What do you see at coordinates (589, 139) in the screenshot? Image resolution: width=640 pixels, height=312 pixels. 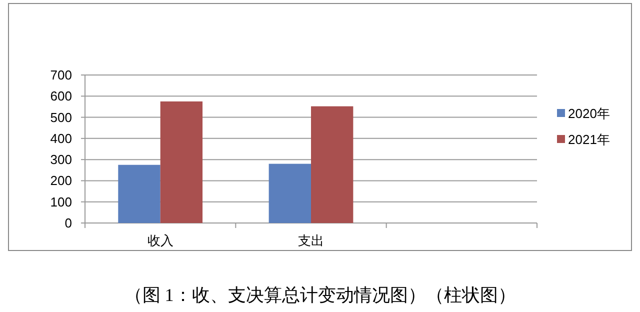 I see `legend-label: 2021年` at bounding box center [589, 139].